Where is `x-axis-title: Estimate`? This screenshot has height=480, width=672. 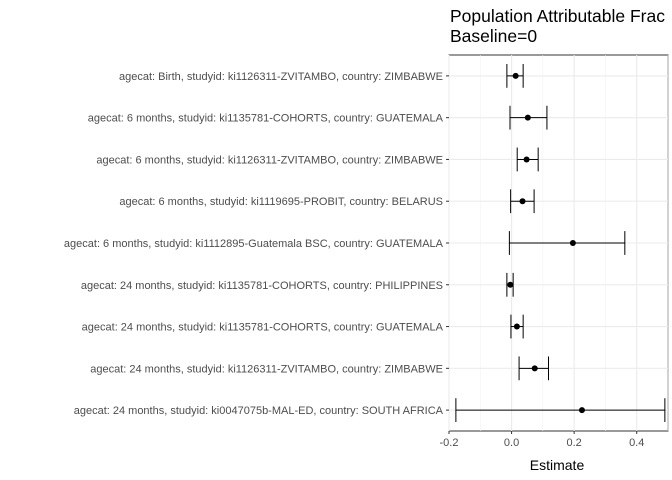
x-axis-title: Estimate is located at coordinates (557, 465).